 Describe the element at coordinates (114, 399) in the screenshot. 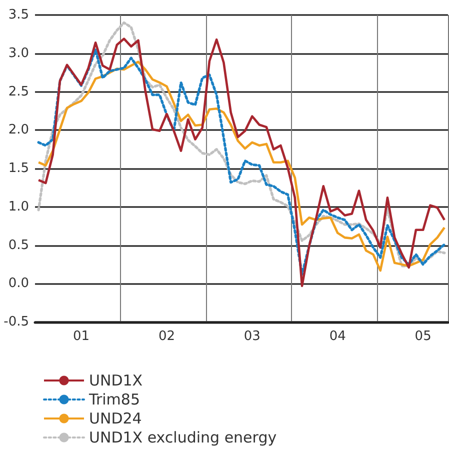

I see `legend-label: Trim85` at that location.